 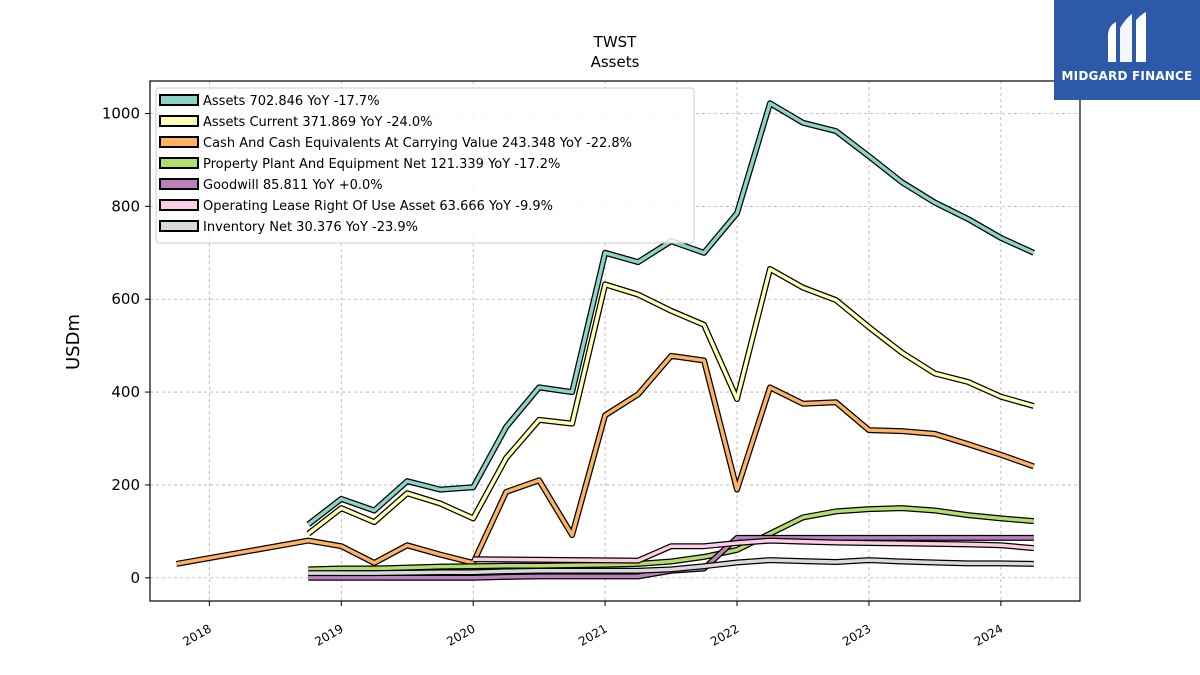 I want to click on x-tick-label: 2023, so click(x=856, y=634).